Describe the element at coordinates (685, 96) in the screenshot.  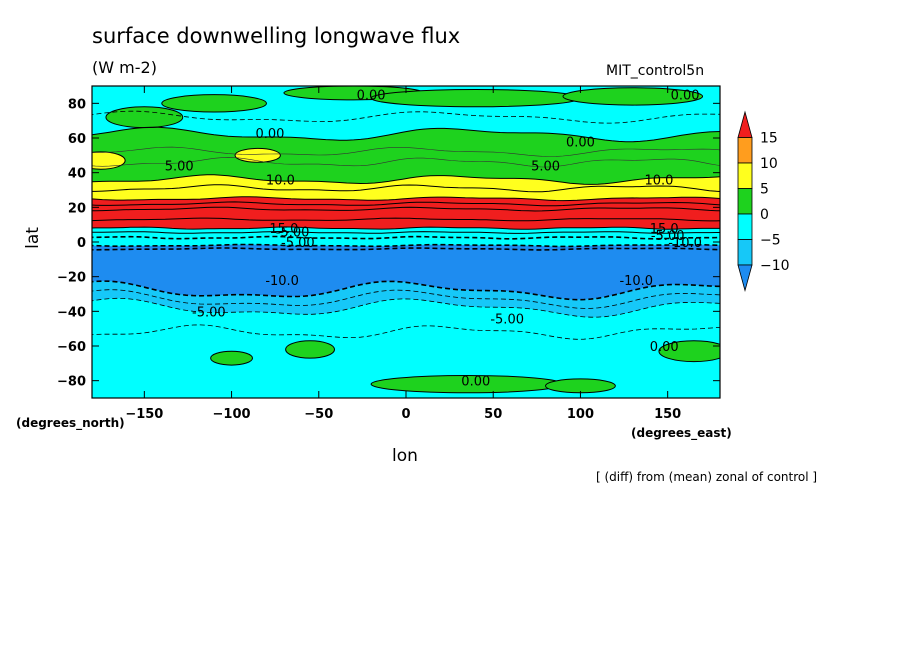
I see `contour-label-1: 0.00` at that location.